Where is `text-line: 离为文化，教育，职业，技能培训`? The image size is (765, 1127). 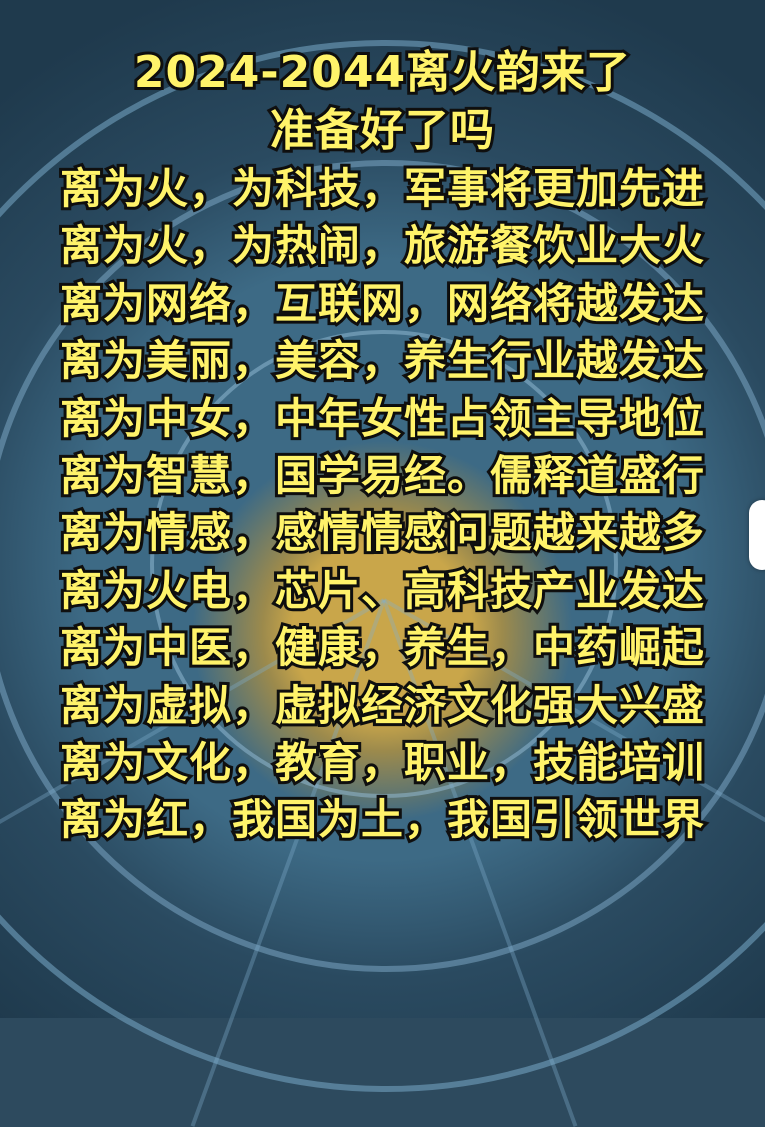
text-line: 离为文化，教育，职业，技能培训 is located at coordinates (382, 762).